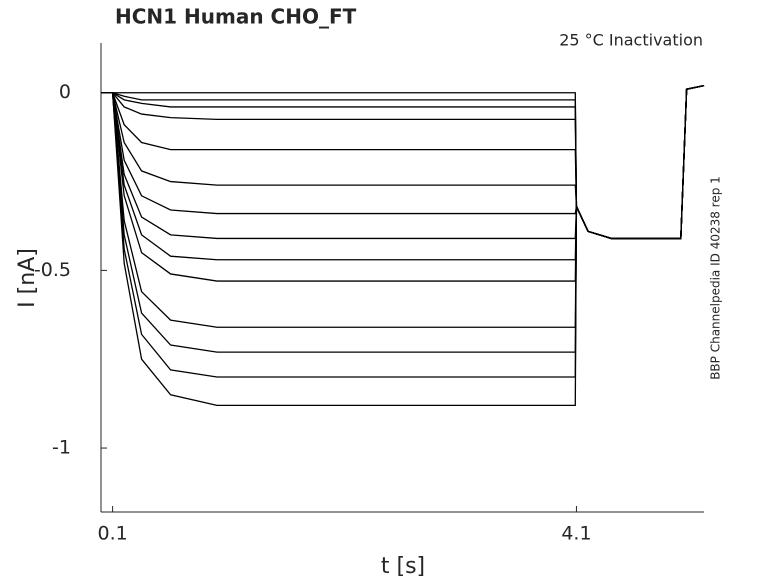 The width and height of the screenshot is (778, 583). I want to click on y-axis-label: I [nA], so click(27, 278).